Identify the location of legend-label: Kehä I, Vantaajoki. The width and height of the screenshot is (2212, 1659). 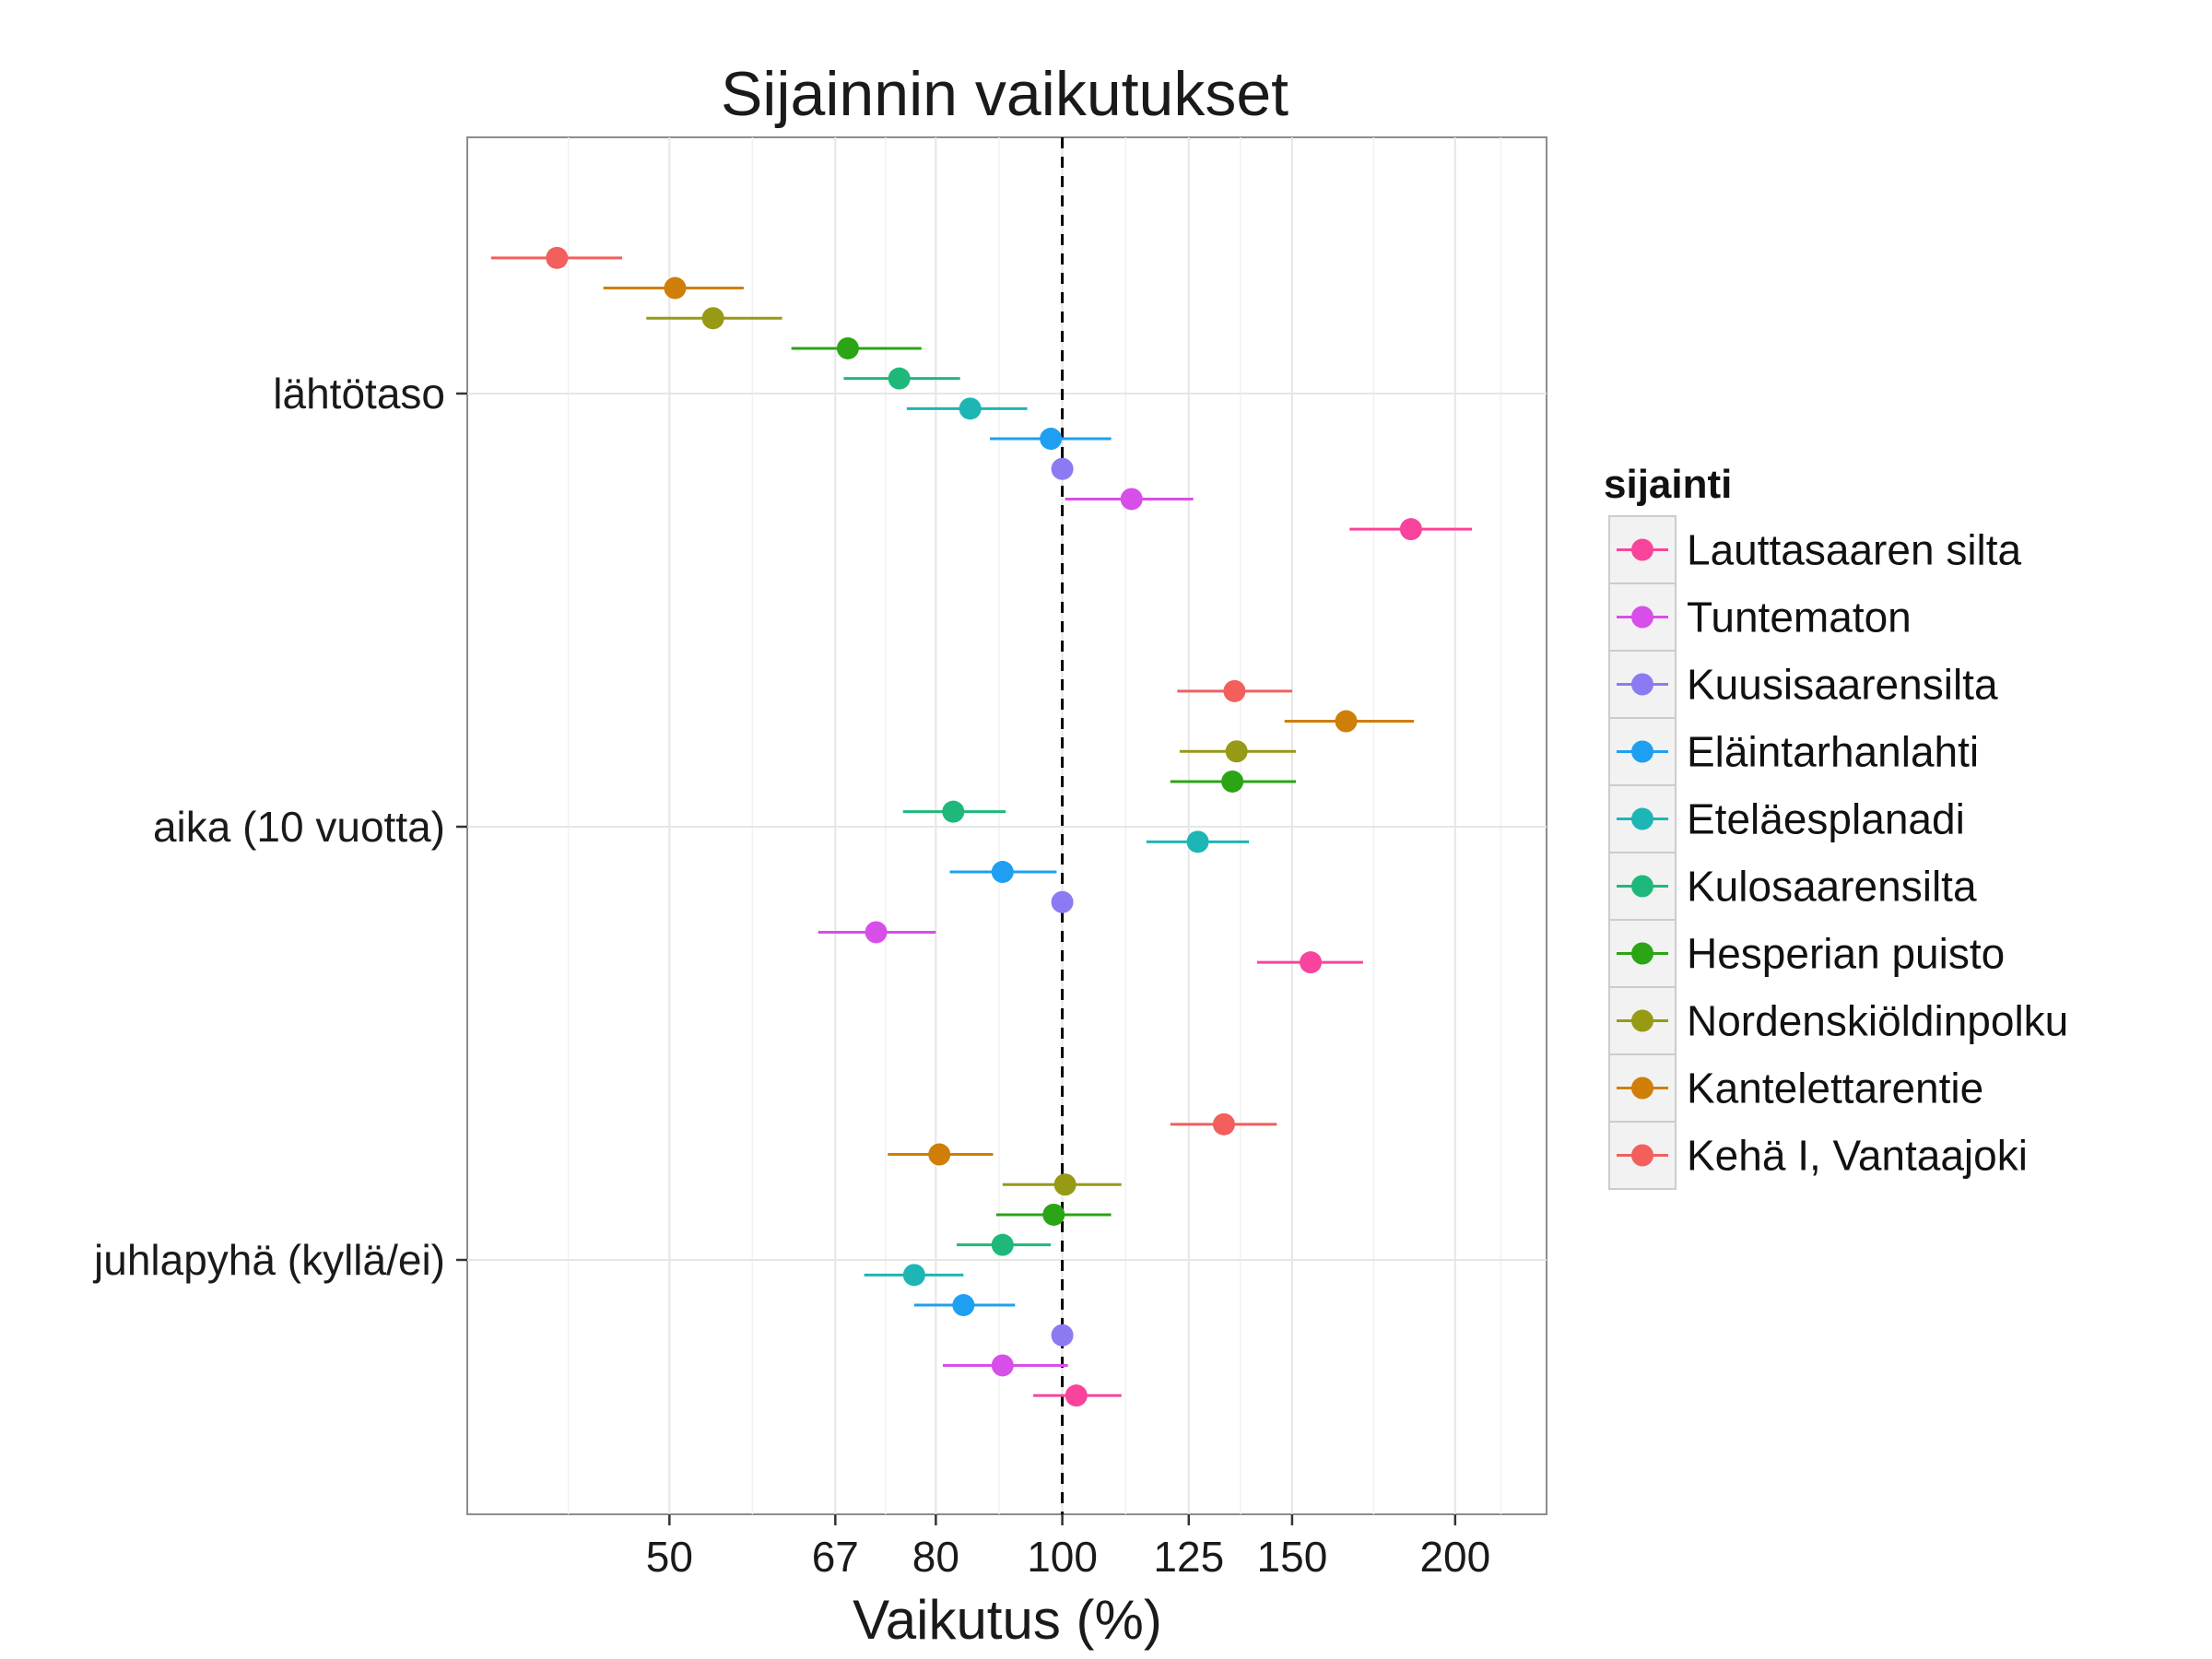
(1857, 1156).